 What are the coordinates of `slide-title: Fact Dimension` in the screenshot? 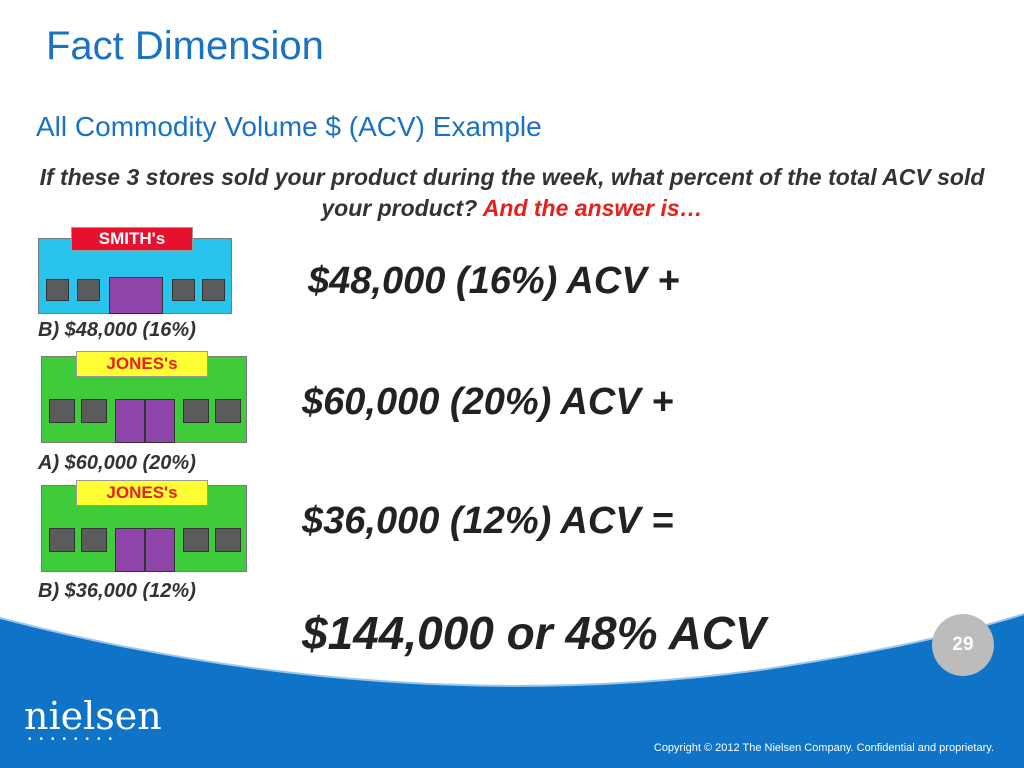 It's located at (185, 46).